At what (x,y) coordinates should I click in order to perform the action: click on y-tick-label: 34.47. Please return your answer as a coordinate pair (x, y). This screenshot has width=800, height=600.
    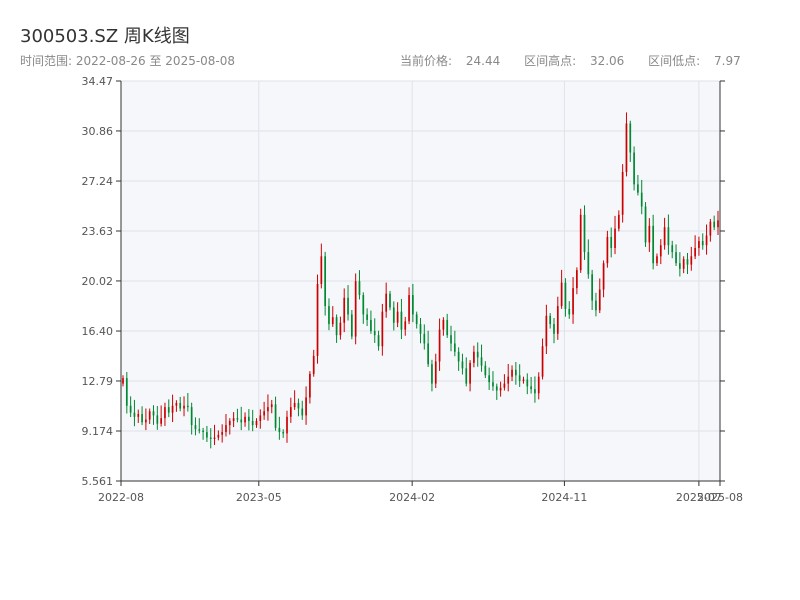
    Looking at the image, I should click on (98, 81).